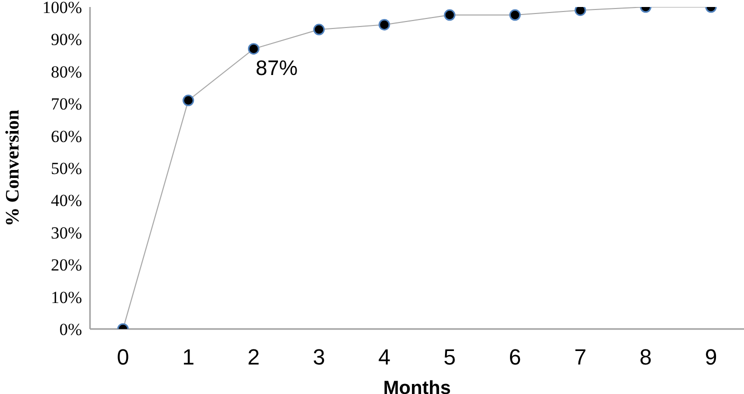 Image resolution: width=744 pixels, height=394 pixels. What do you see at coordinates (13, 167) in the screenshot?
I see `y-axis-title: % Conversion` at bounding box center [13, 167].